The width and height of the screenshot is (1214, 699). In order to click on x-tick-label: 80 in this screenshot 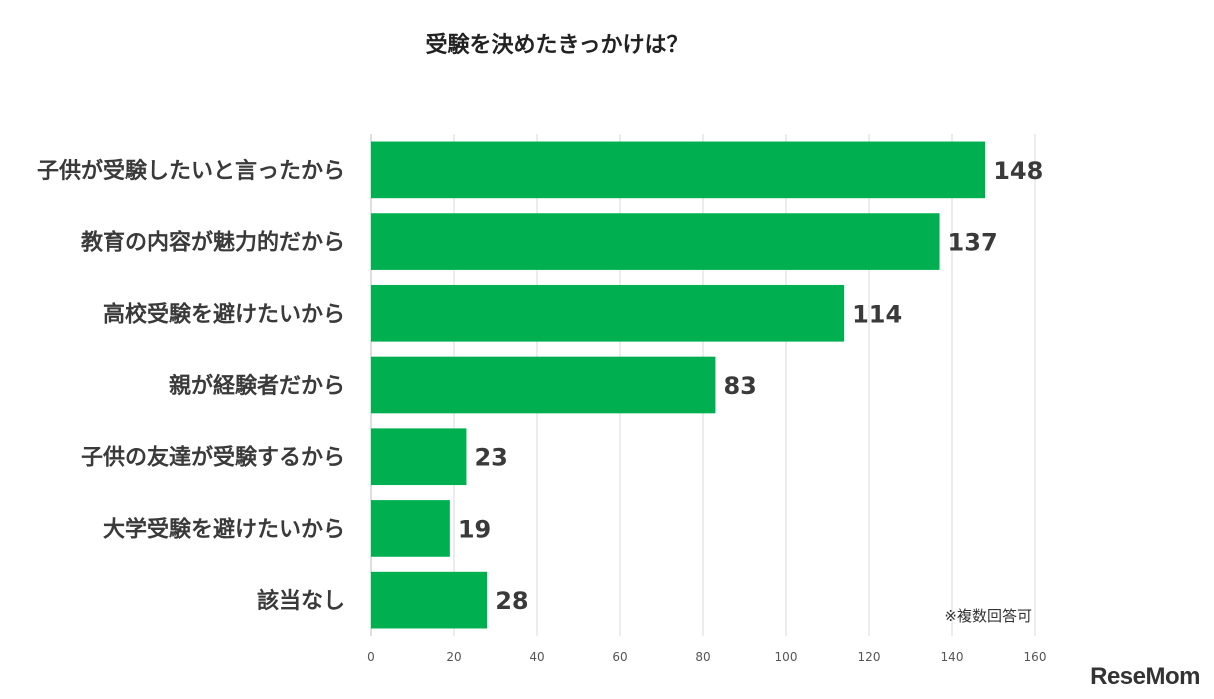, I will do `click(702, 657)`.